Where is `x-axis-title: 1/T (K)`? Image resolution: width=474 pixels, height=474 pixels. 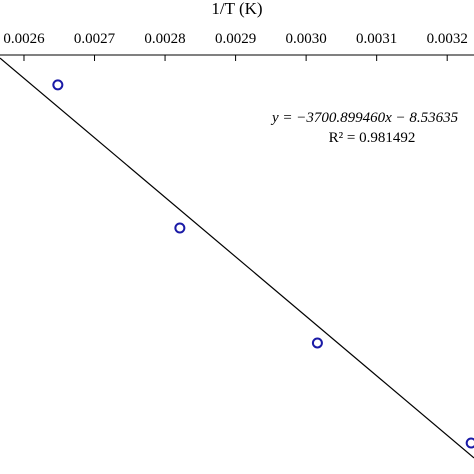
x-axis-title: 1/T (K) is located at coordinates (236, 9).